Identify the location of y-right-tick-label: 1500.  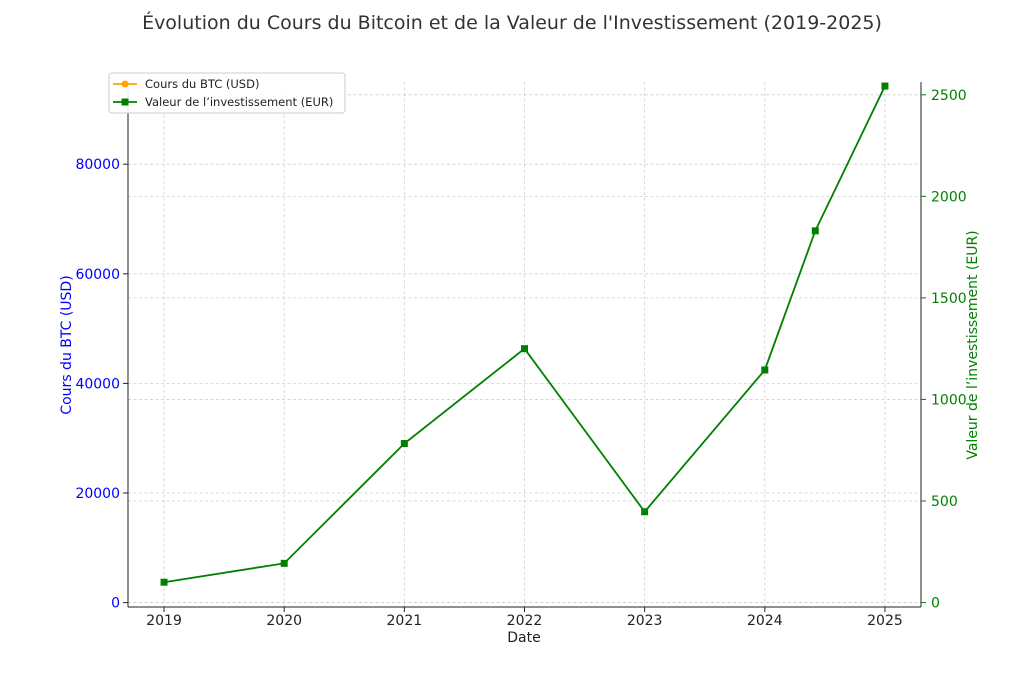
(949, 299).